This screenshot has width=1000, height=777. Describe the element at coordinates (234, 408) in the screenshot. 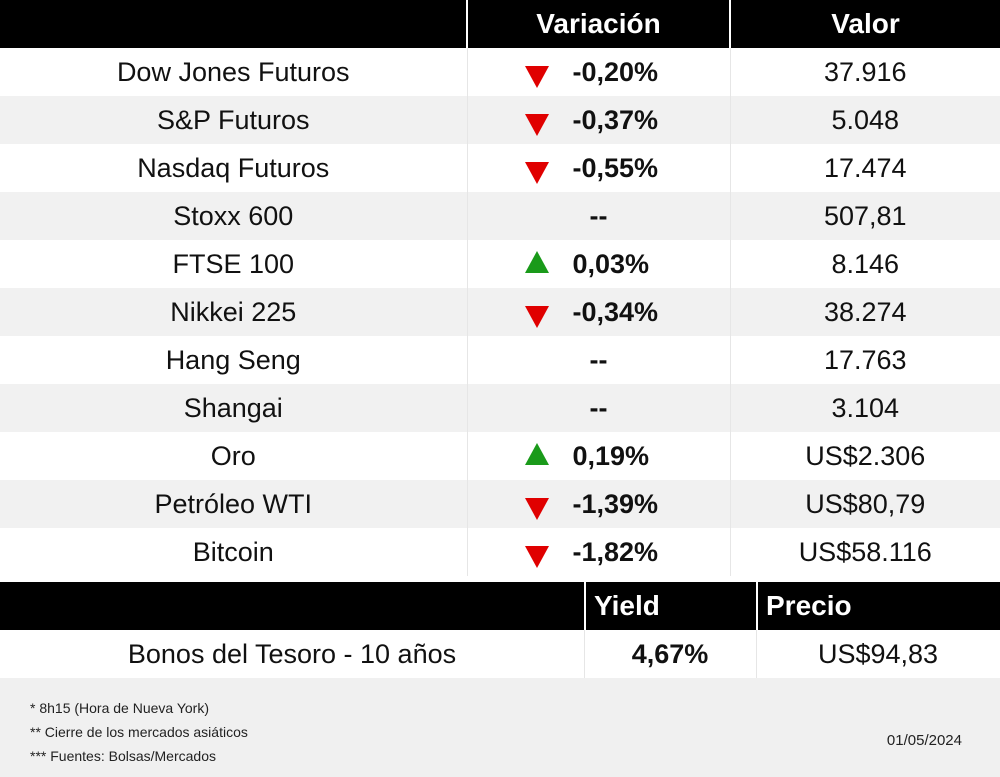

I see `index-name: Shangai` at that location.